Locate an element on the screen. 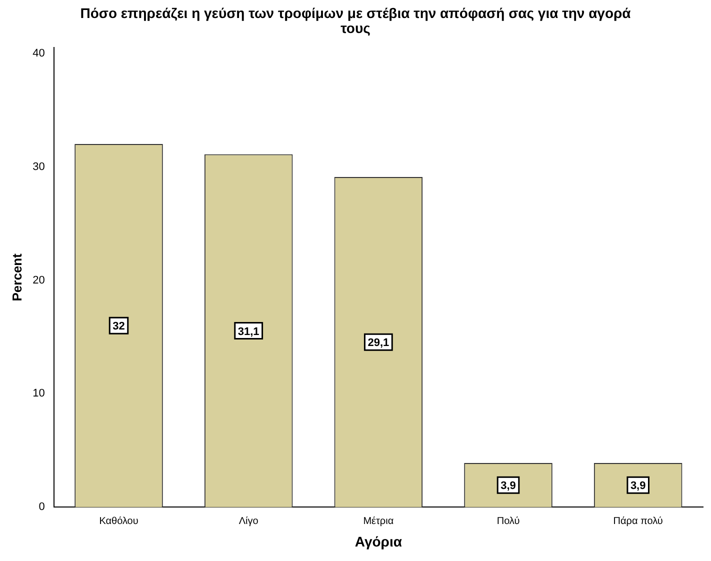 Image resolution: width=711 pixels, height=561 pixels. y-tick-label: 30 is located at coordinates (38, 166).